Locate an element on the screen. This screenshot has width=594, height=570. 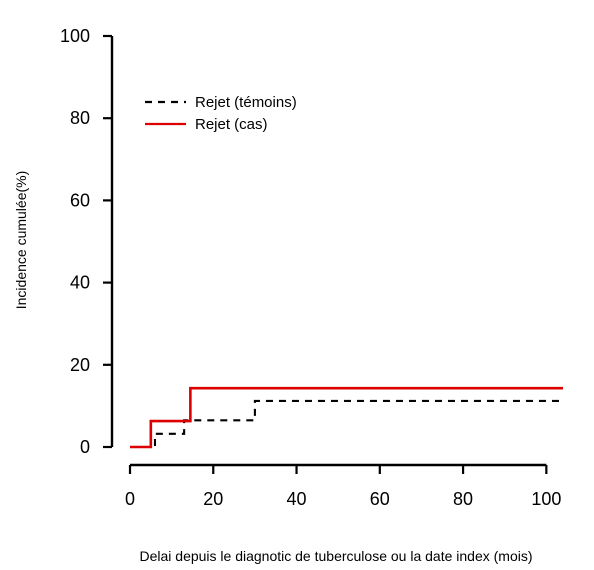
y-tick-label: 100 is located at coordinates (75, 36).